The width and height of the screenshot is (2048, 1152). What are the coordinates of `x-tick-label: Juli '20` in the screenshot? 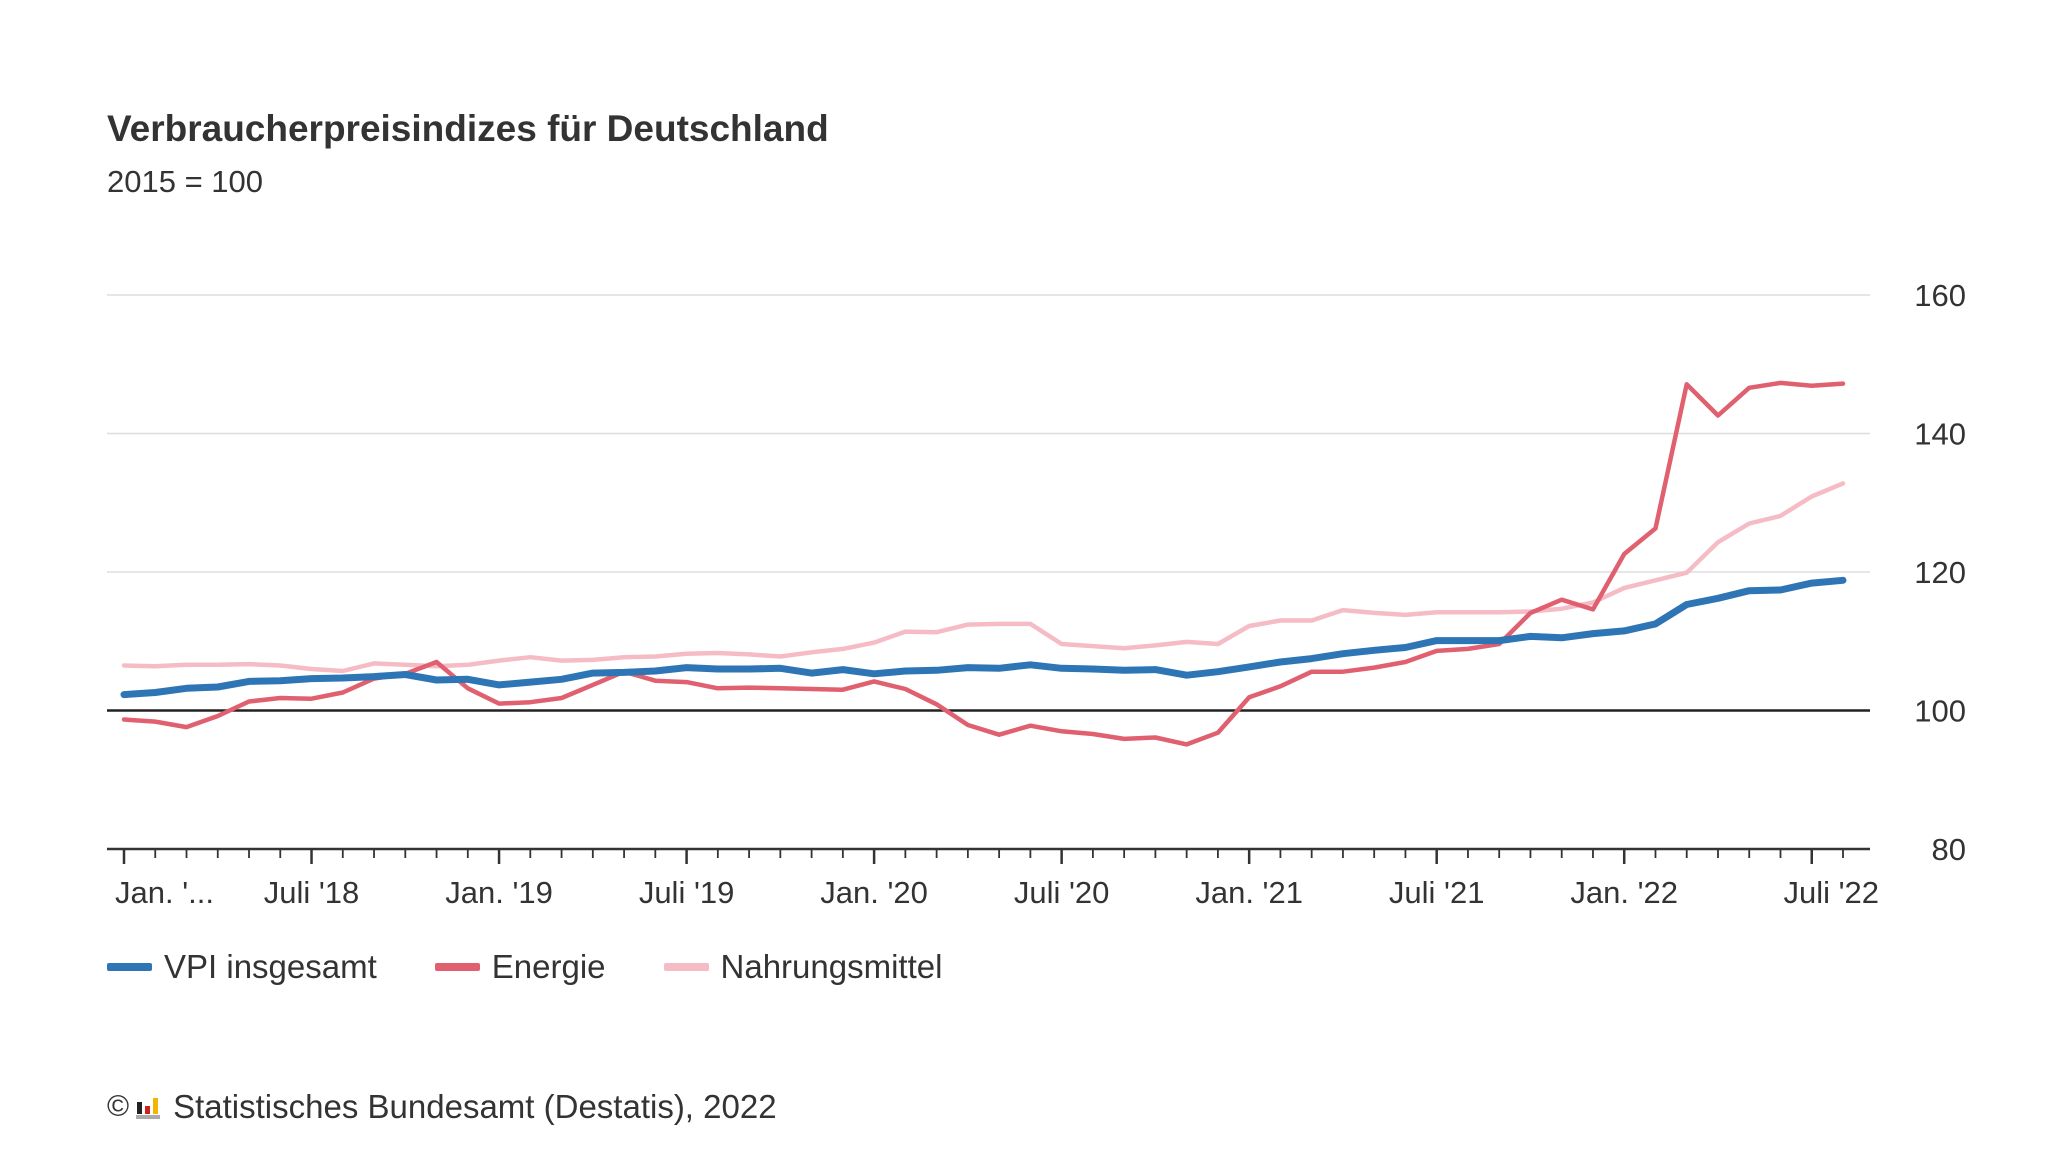 It's located at (1062, 892).